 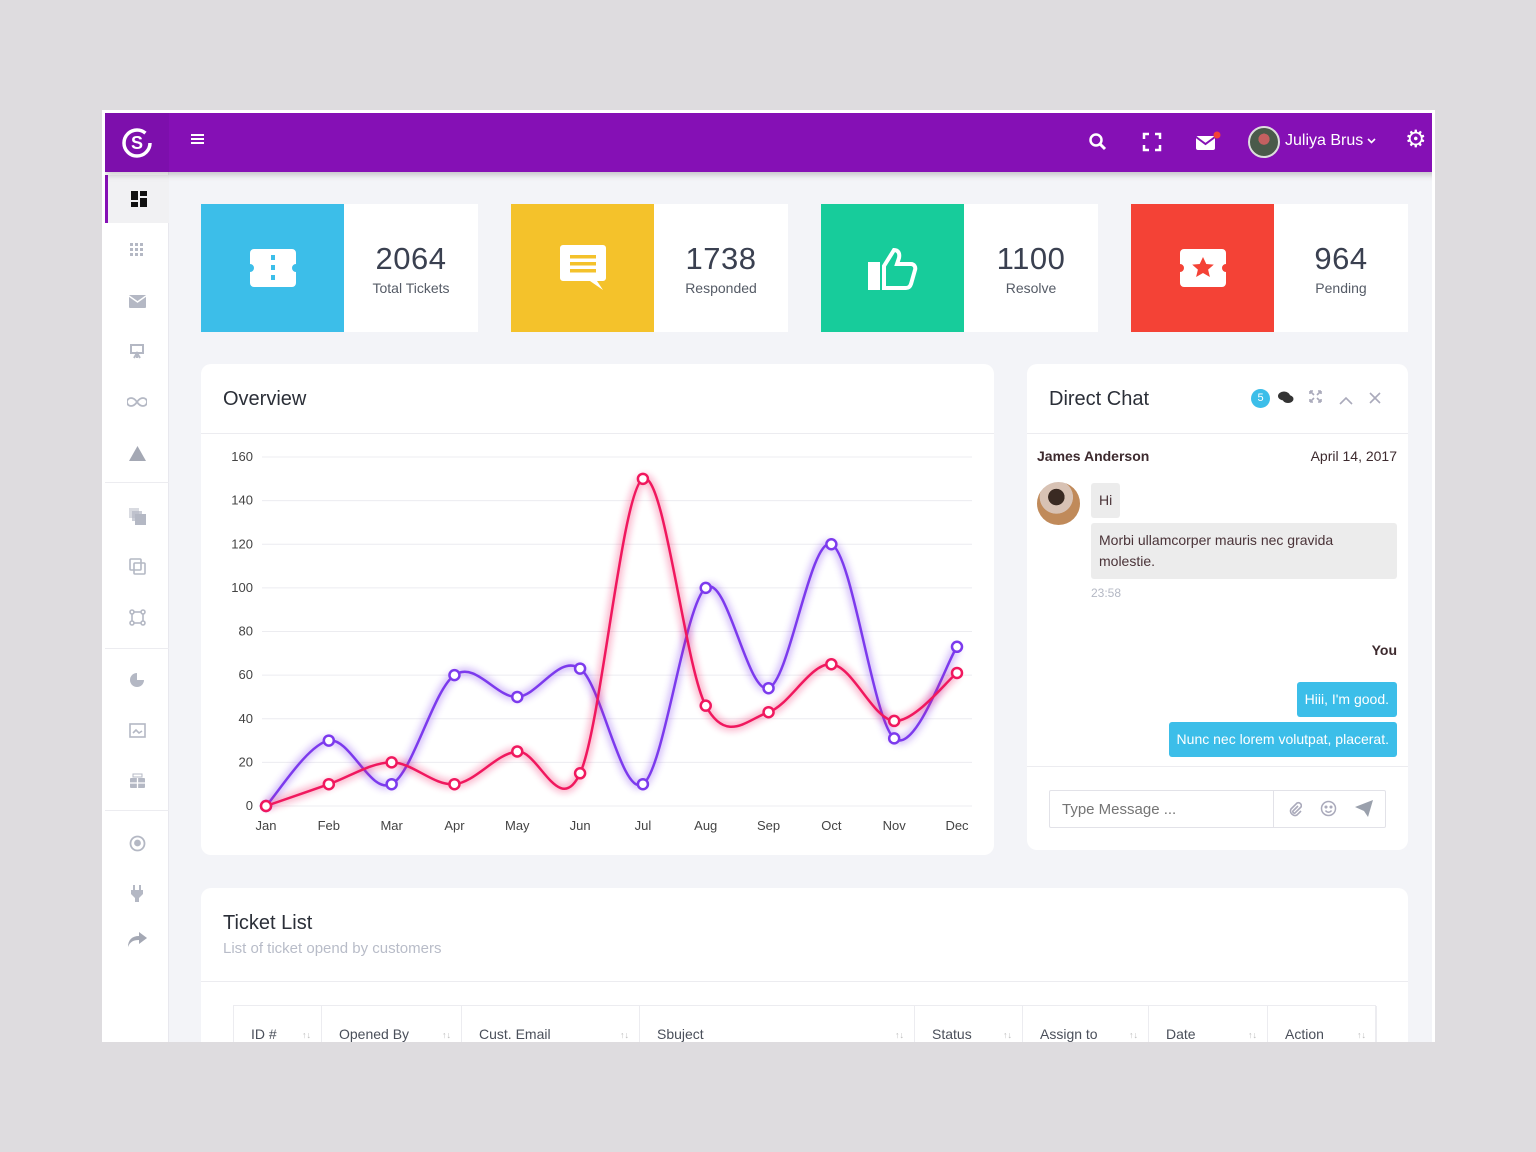 I want to click on layers-icon, so click(x=137, y=516).